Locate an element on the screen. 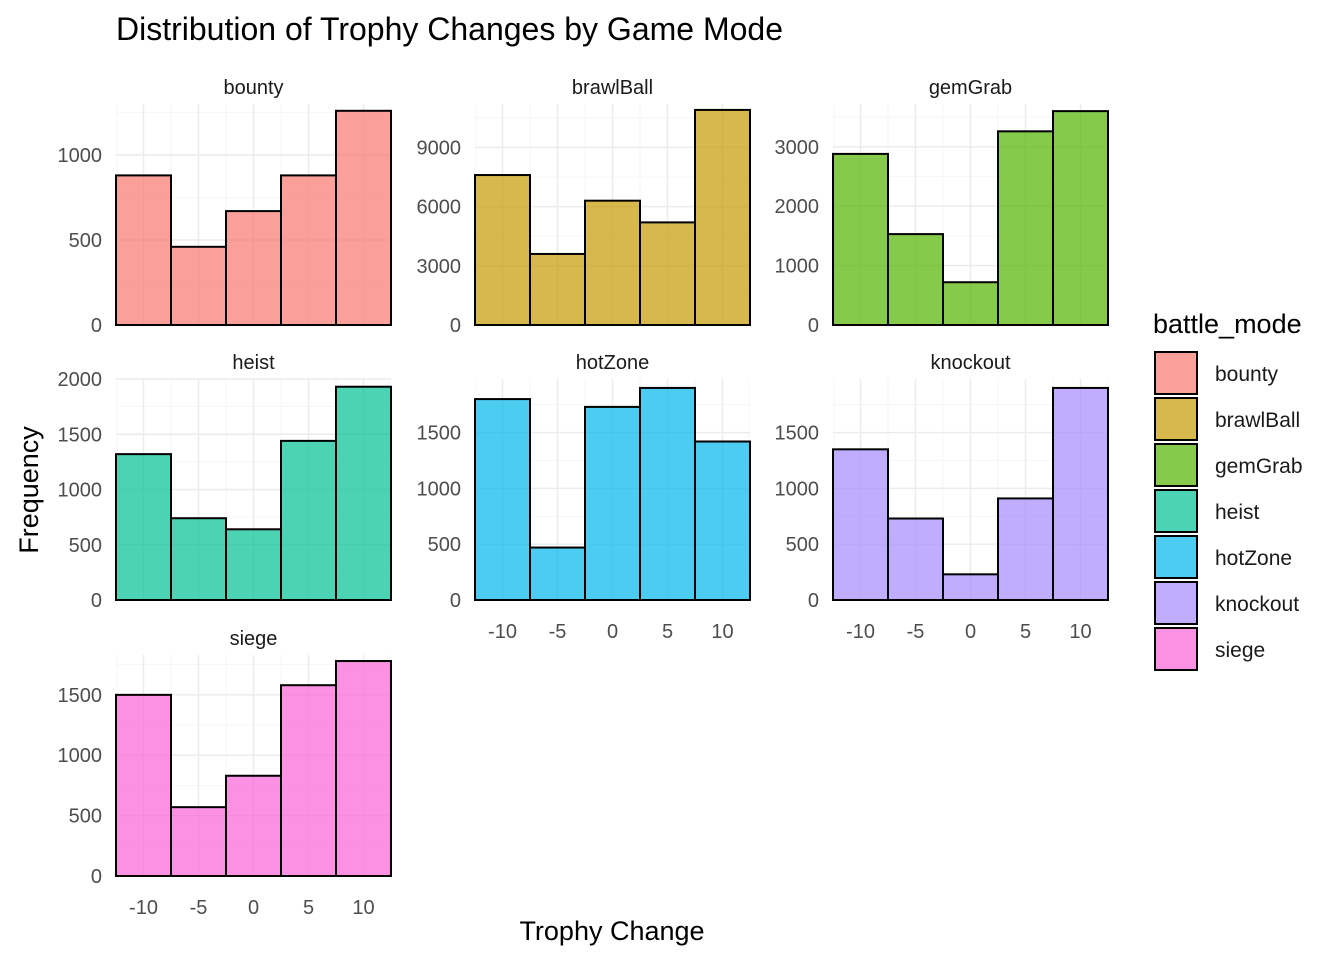 This screenshot has height=965, width=1344. panel-brawlBall: brawlBall 0 3000 6000 9000 is located at coordinates (584, 207).